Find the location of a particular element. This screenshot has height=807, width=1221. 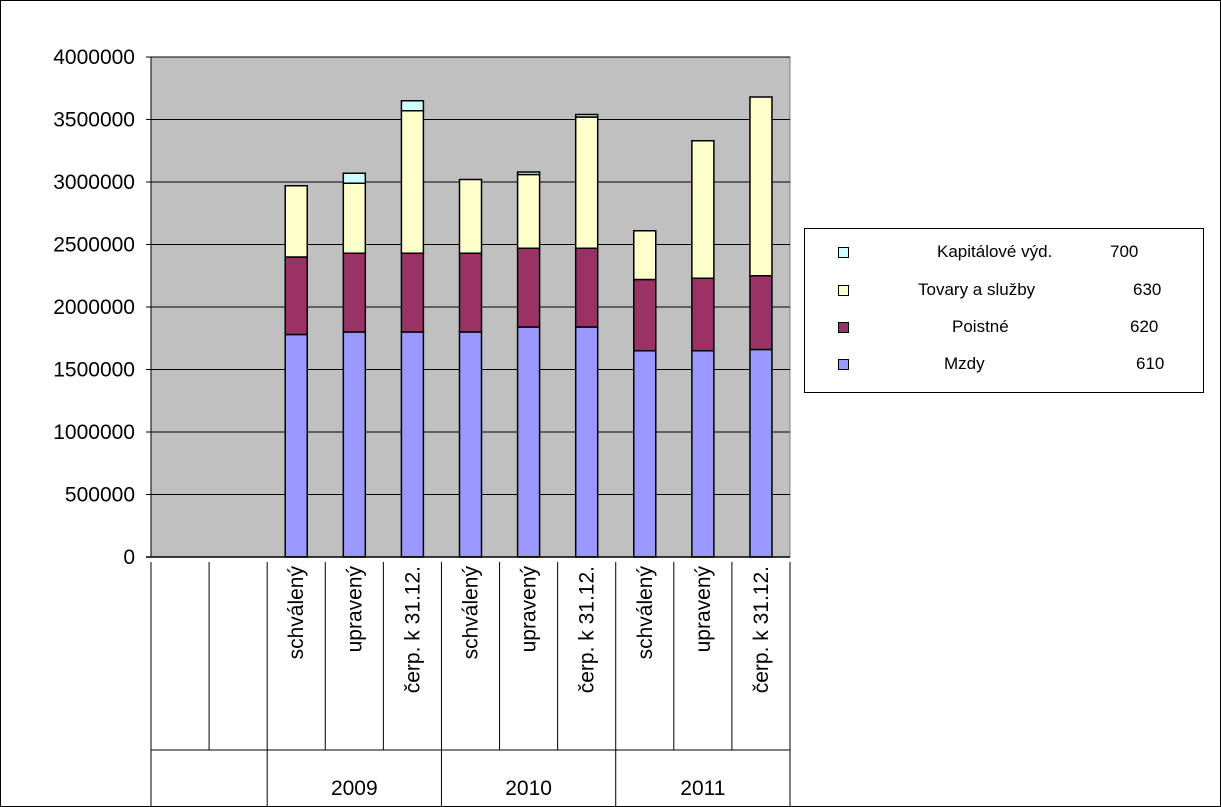

y-tick-label: 500000 is located at coordinates (100, 495).